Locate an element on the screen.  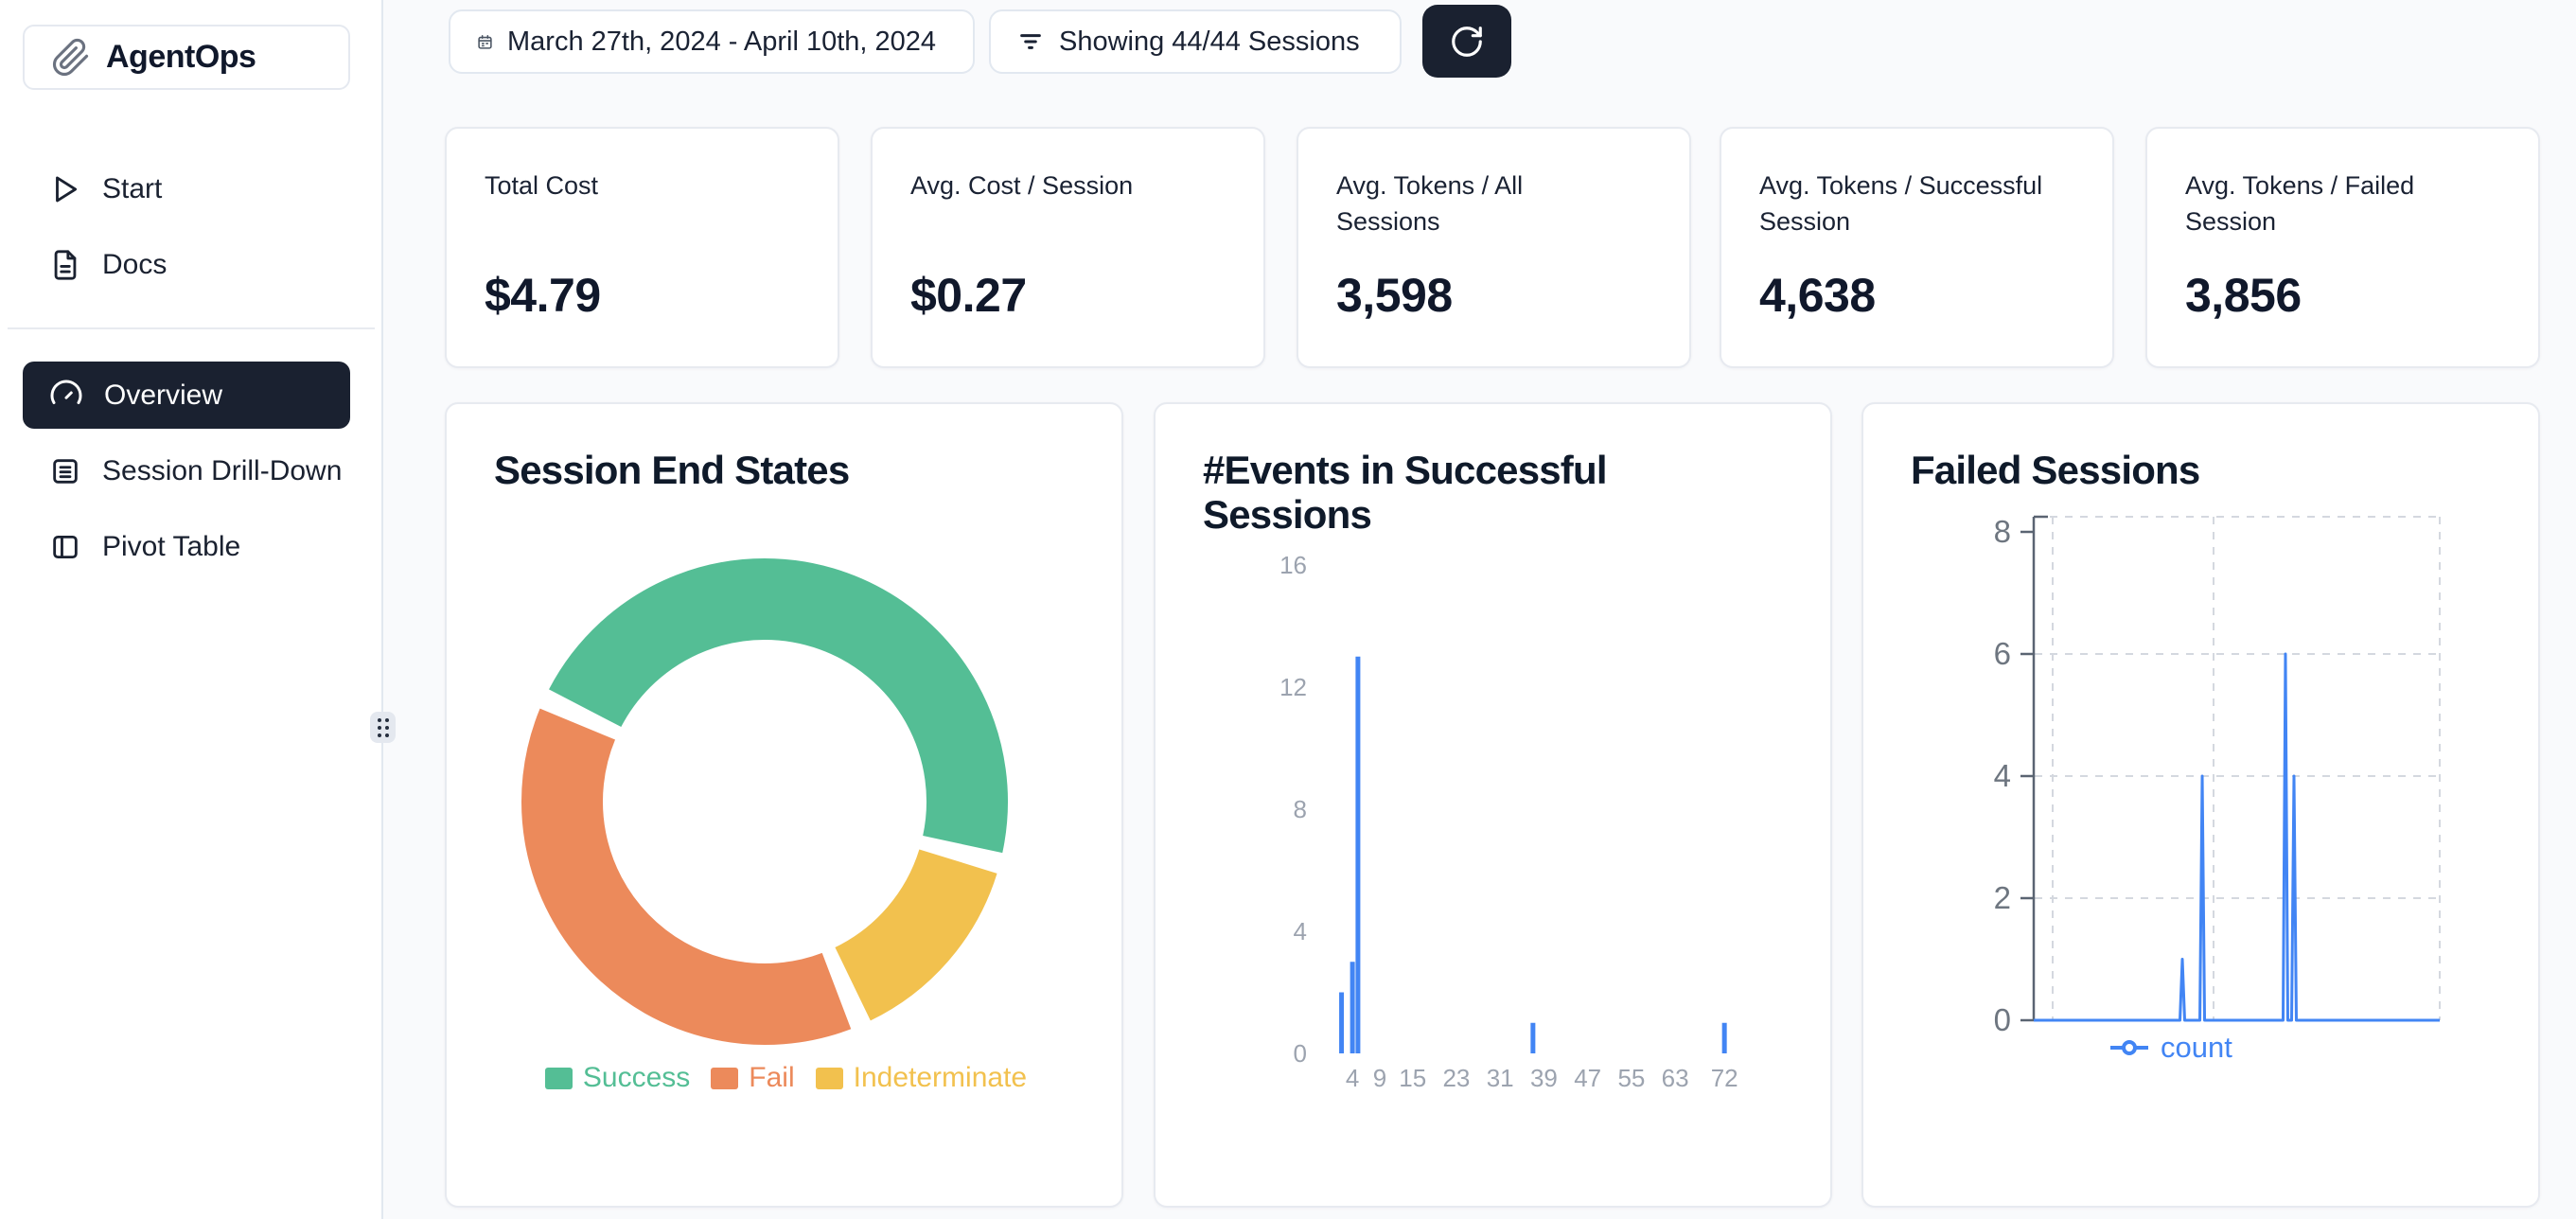
legend-label: Fail is located at coordinates (772, 1077).